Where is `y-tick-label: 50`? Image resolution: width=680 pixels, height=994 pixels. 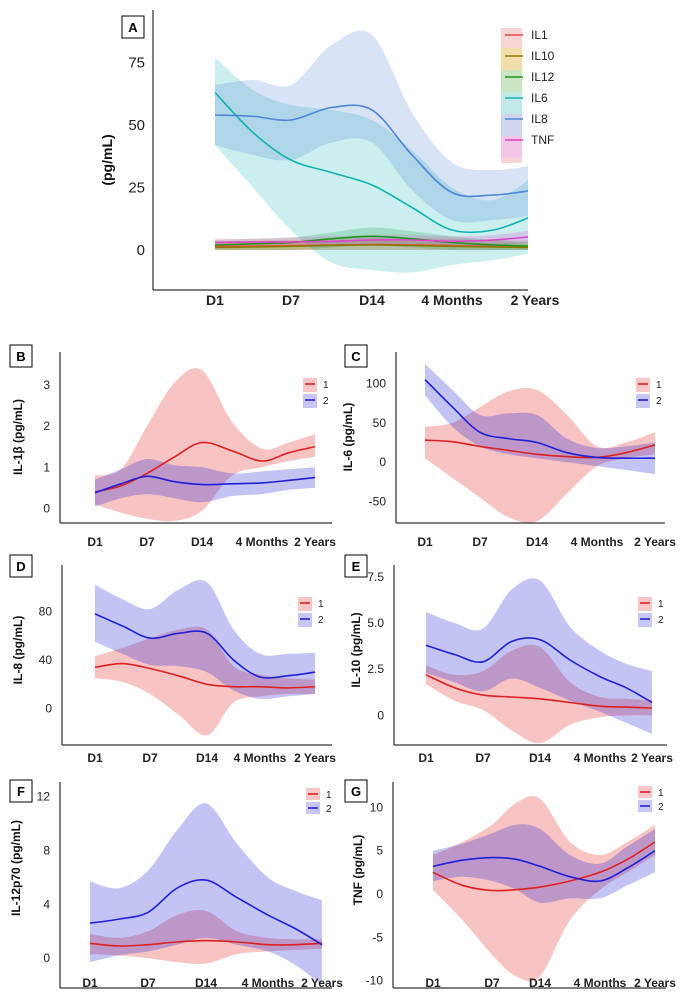 y-tick-label: 50 is located at coordinates (136, 125).